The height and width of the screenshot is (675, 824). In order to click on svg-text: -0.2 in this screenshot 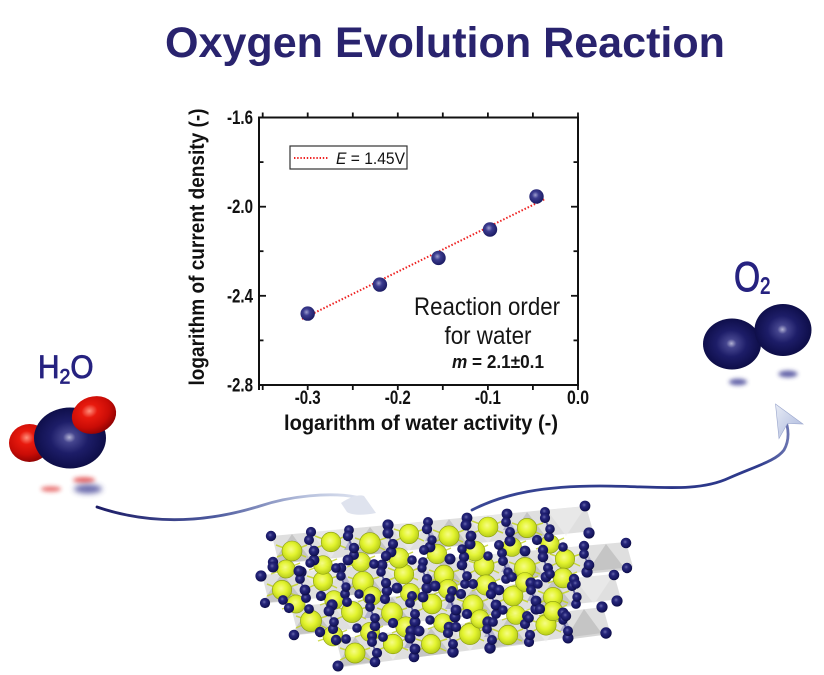, I will do `click(398, 398)`.